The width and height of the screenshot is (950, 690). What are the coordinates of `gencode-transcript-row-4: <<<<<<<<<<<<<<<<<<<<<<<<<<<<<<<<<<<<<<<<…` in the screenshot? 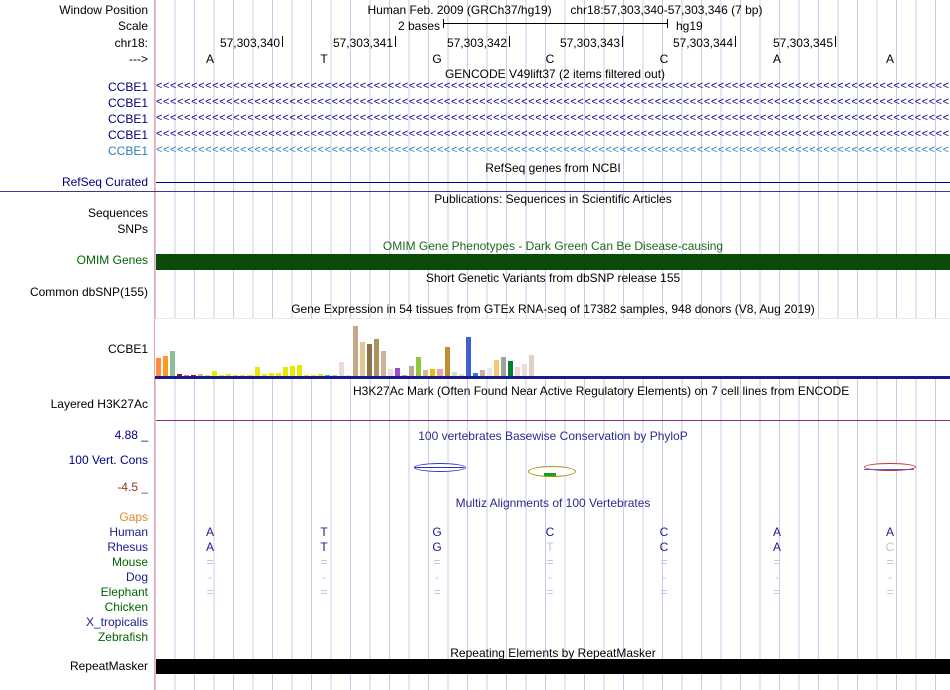 It's located at (553, 134).